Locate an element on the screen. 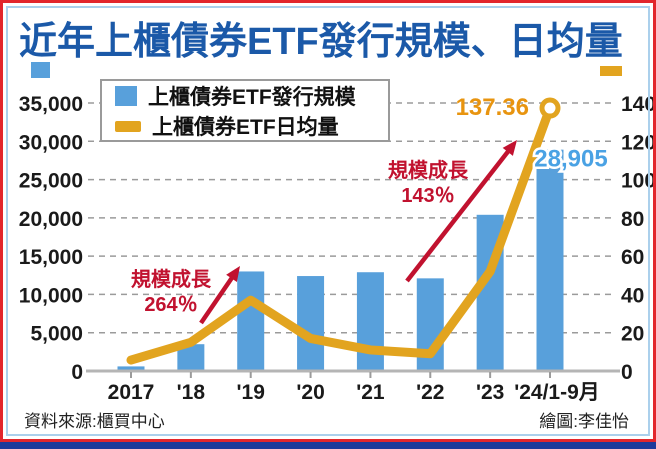  right-axis-label: 140 is located at coordinates (638, 104).